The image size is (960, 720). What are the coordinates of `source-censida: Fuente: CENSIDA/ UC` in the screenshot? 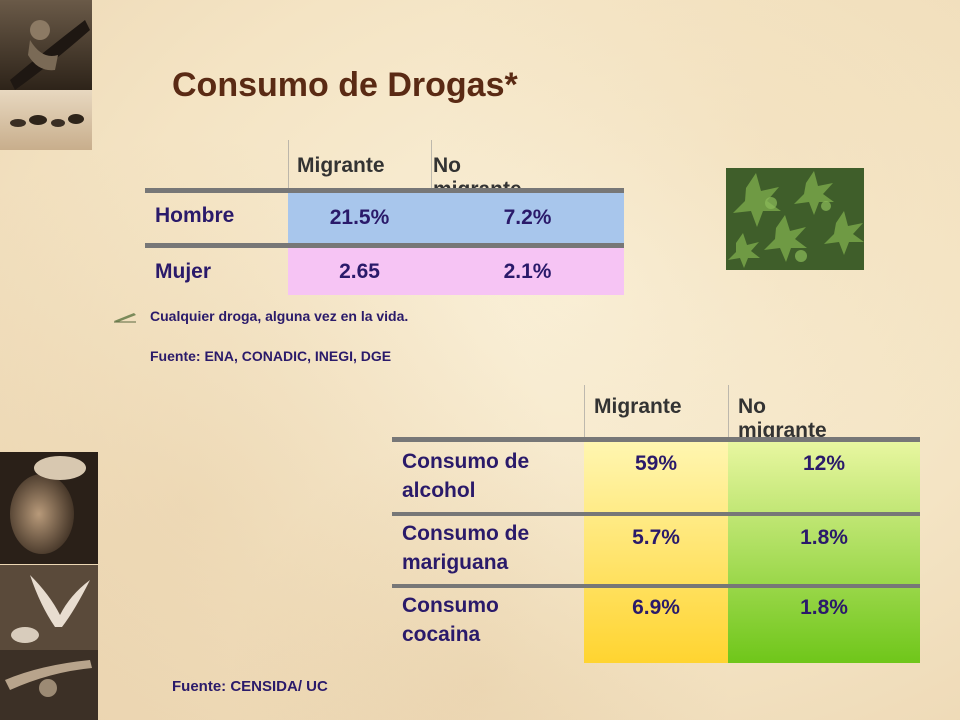 It's located at (250, 686).